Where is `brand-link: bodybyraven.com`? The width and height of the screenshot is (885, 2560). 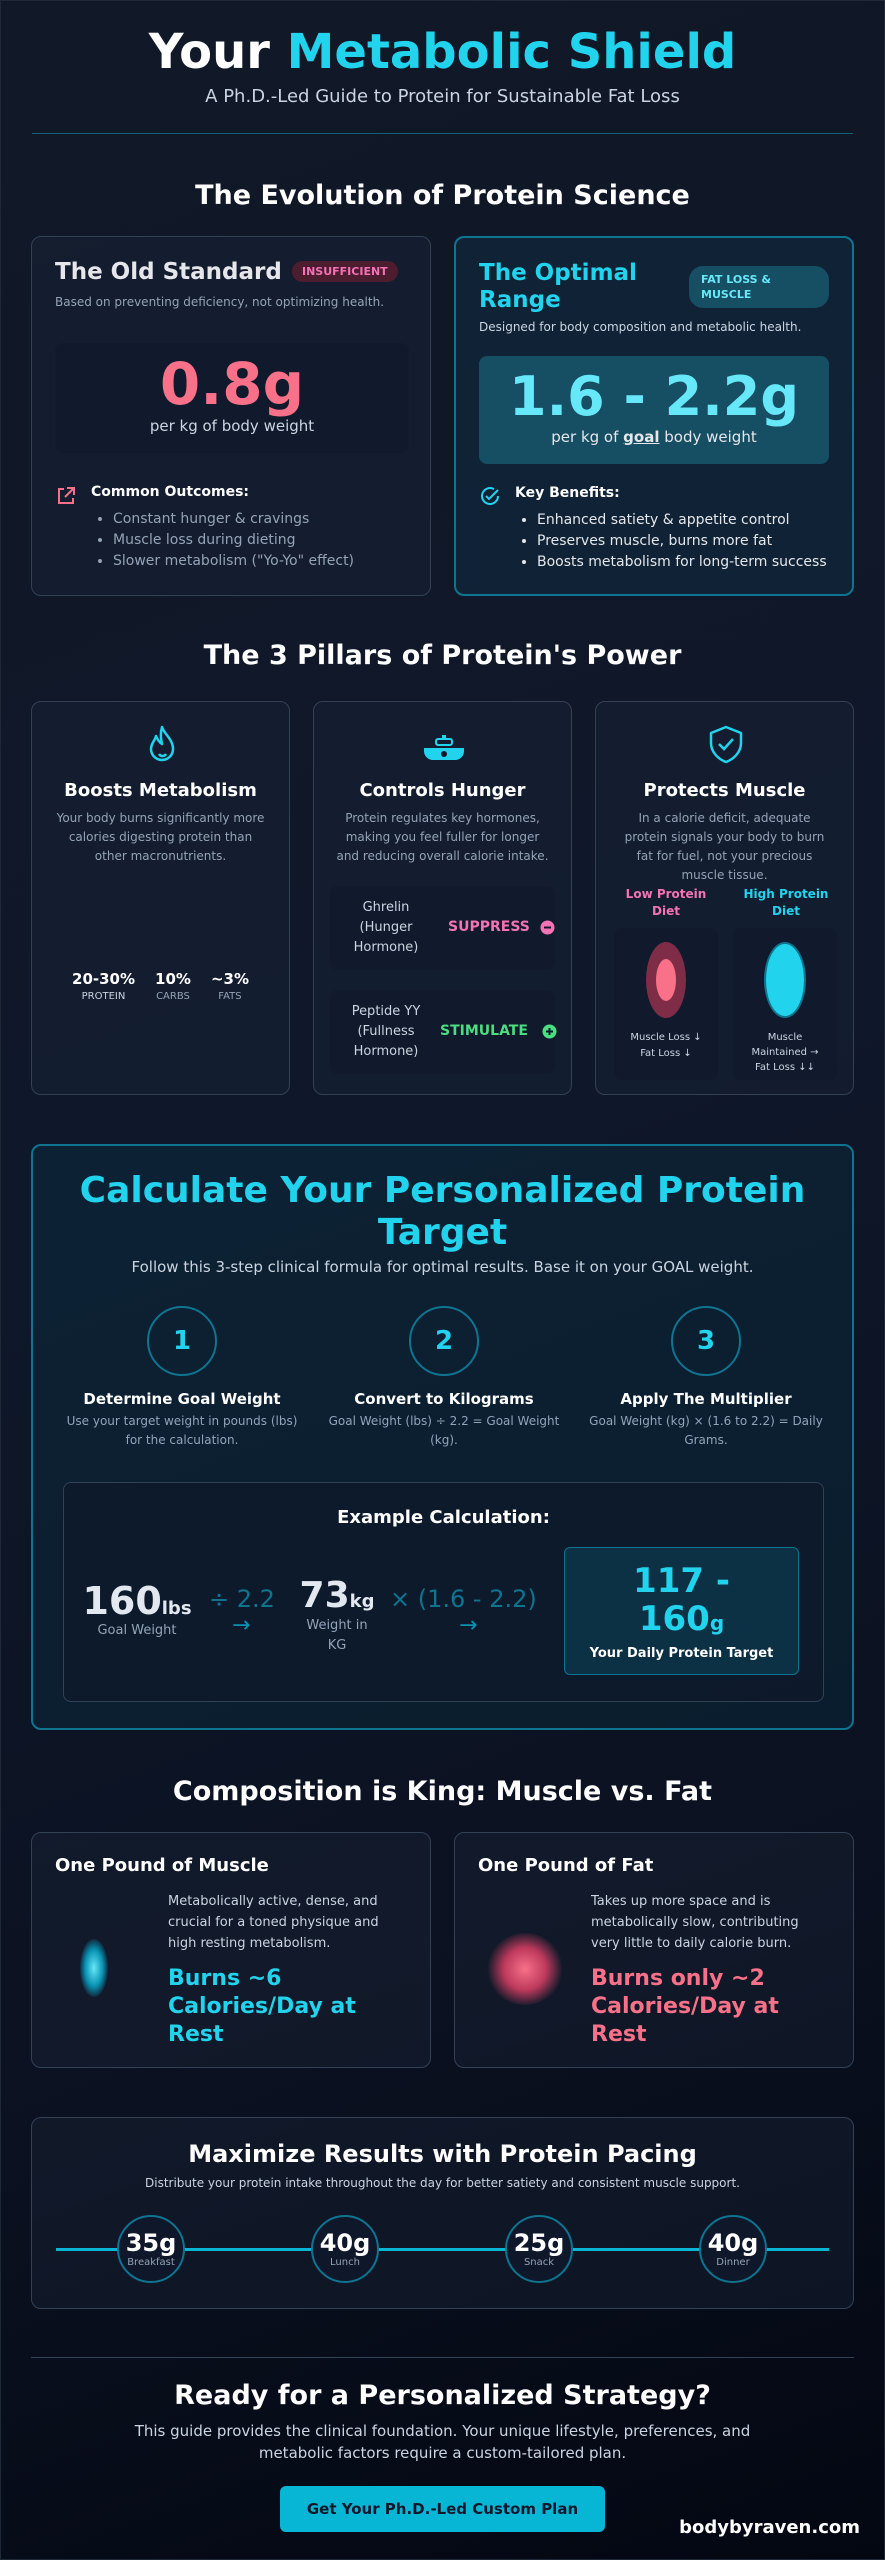 brand-link: bodybyraven.com is located at coordinates (769, 2527).